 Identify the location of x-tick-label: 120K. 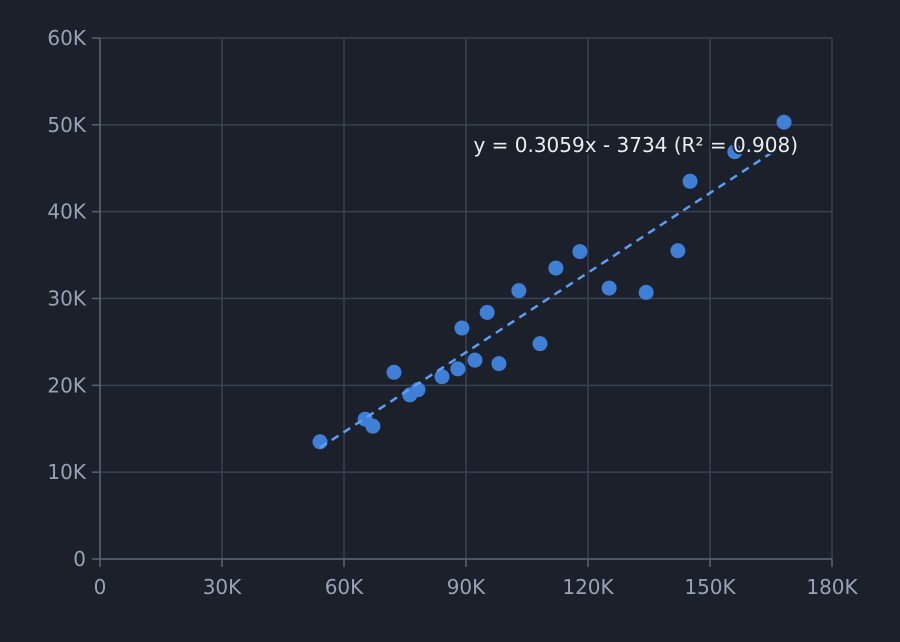
(588, 587).